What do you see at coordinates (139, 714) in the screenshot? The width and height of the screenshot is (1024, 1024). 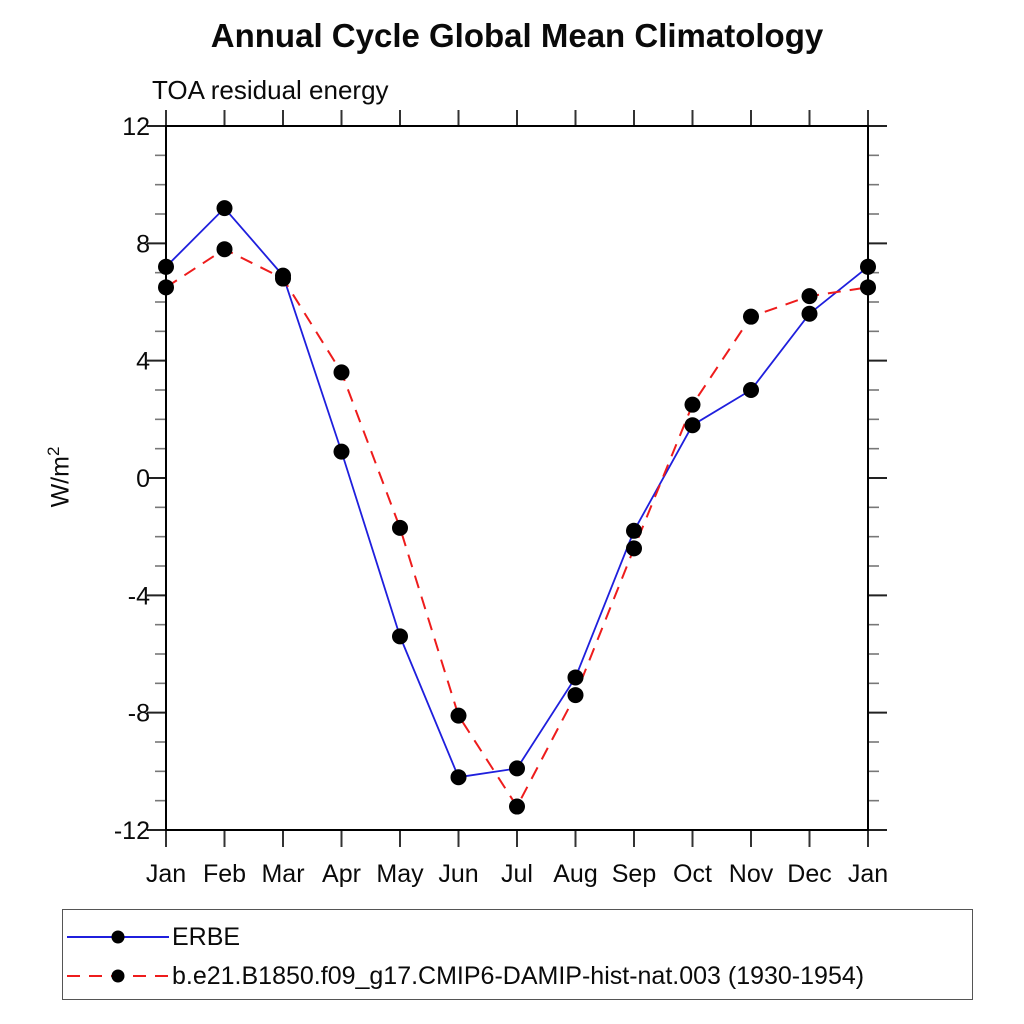 I see `y-tick-label: -8` at bounding box center [139, 714].